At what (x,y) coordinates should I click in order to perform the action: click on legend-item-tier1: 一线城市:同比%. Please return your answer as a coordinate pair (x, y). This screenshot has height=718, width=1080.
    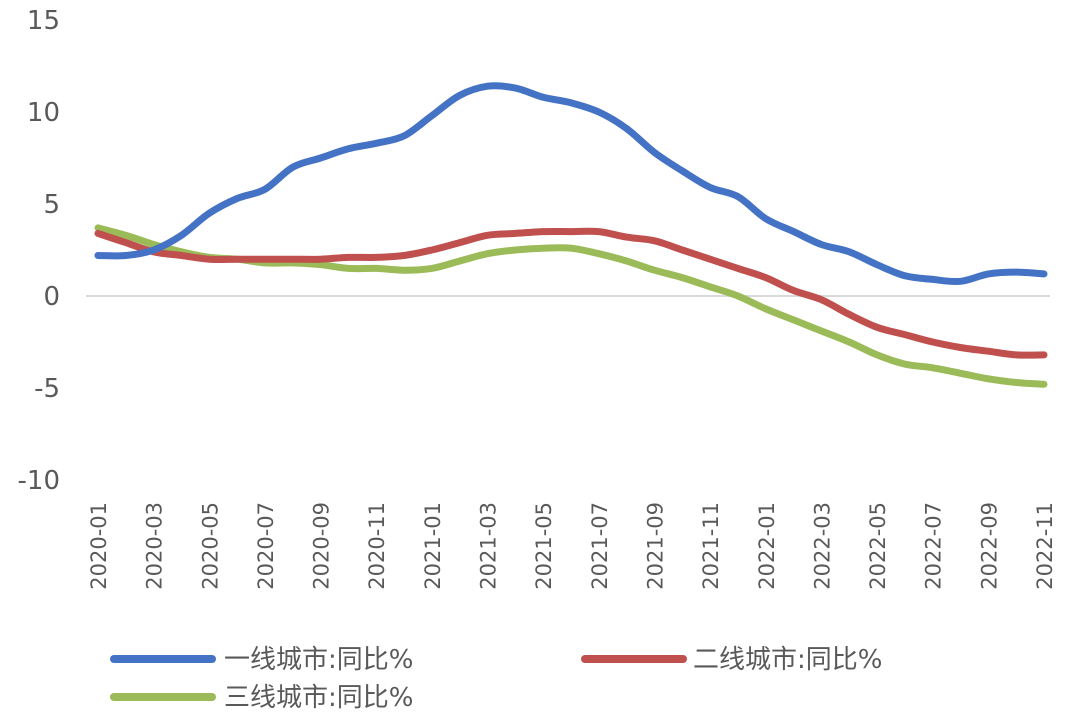
    Looking at the image, I should click on (261, 660).